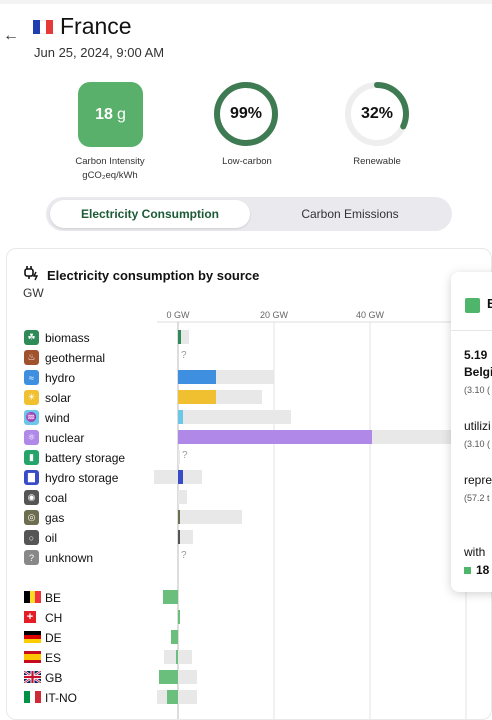 Image resolution: width=492 pixels, height=720 pixels. I want to click on low-carbon-label: Low-carbon, so click(247, 161).